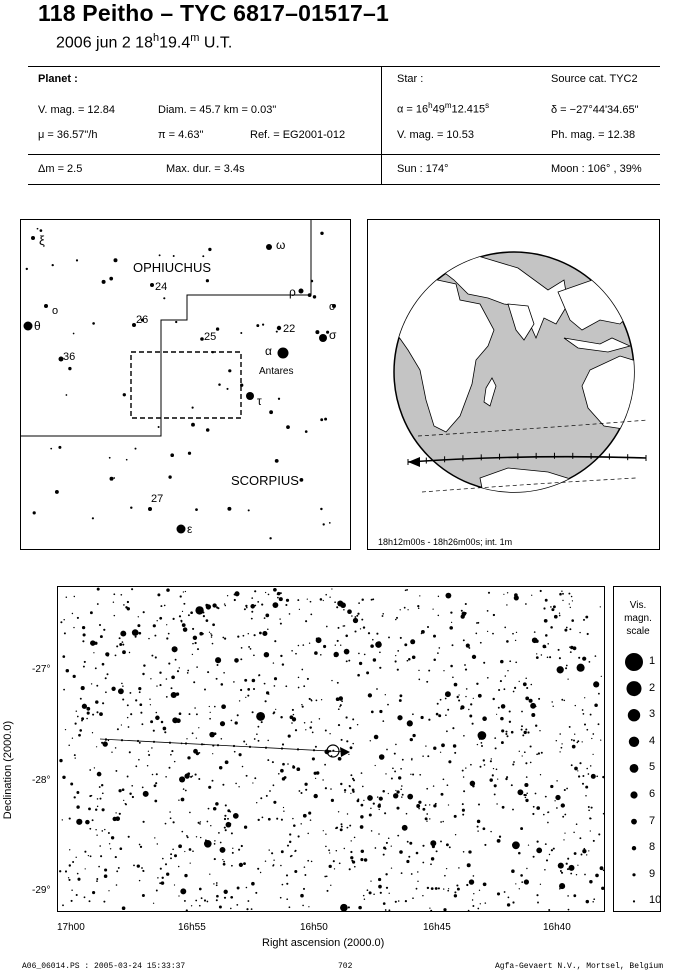  I want to click on scale-level-label: 10, so click(655, 900).